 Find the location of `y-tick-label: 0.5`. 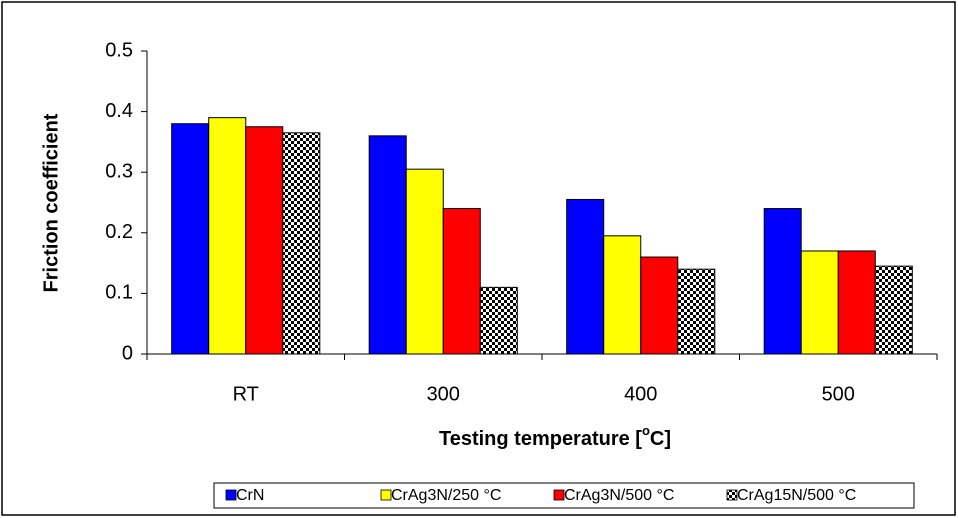

y-tick-label: 0.5 is located at coordinates (119, 50).